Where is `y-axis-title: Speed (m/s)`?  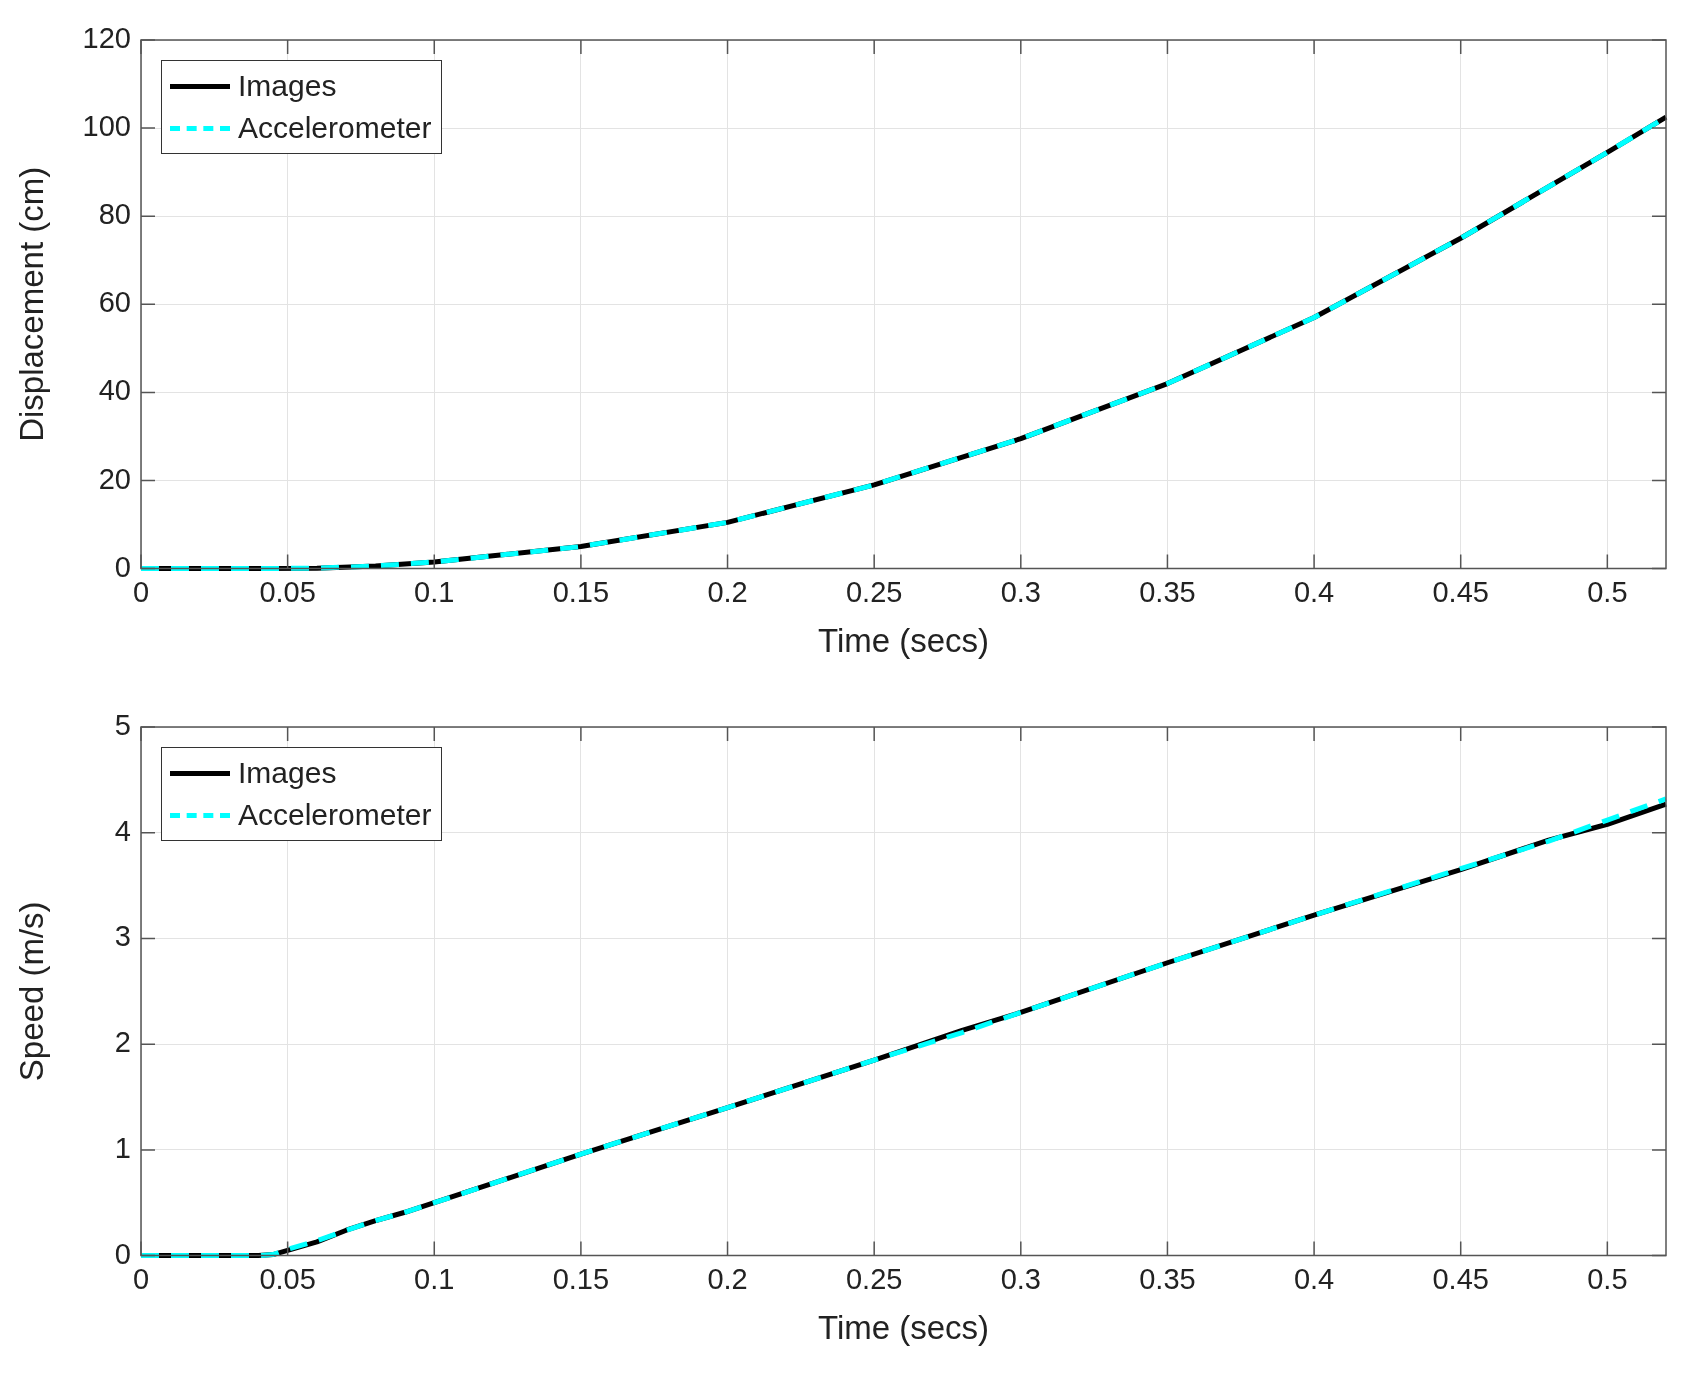
y-axis-title: Speed (m/s) is located at coordinates (31, 991).